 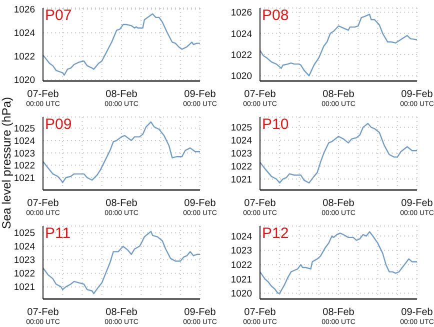 What do you see at coordinates (58, 233) in the screenshot?
I see `chart-title: P11` at bounding box center [58, 233].